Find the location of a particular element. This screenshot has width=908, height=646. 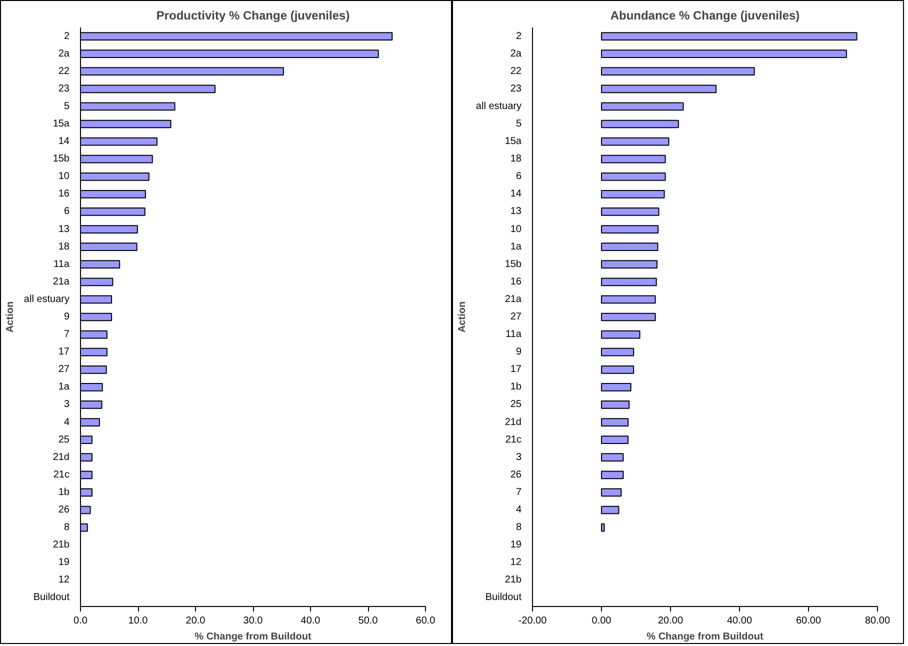

x-tick-label: 20.00 is located at coordinates (671, 621).